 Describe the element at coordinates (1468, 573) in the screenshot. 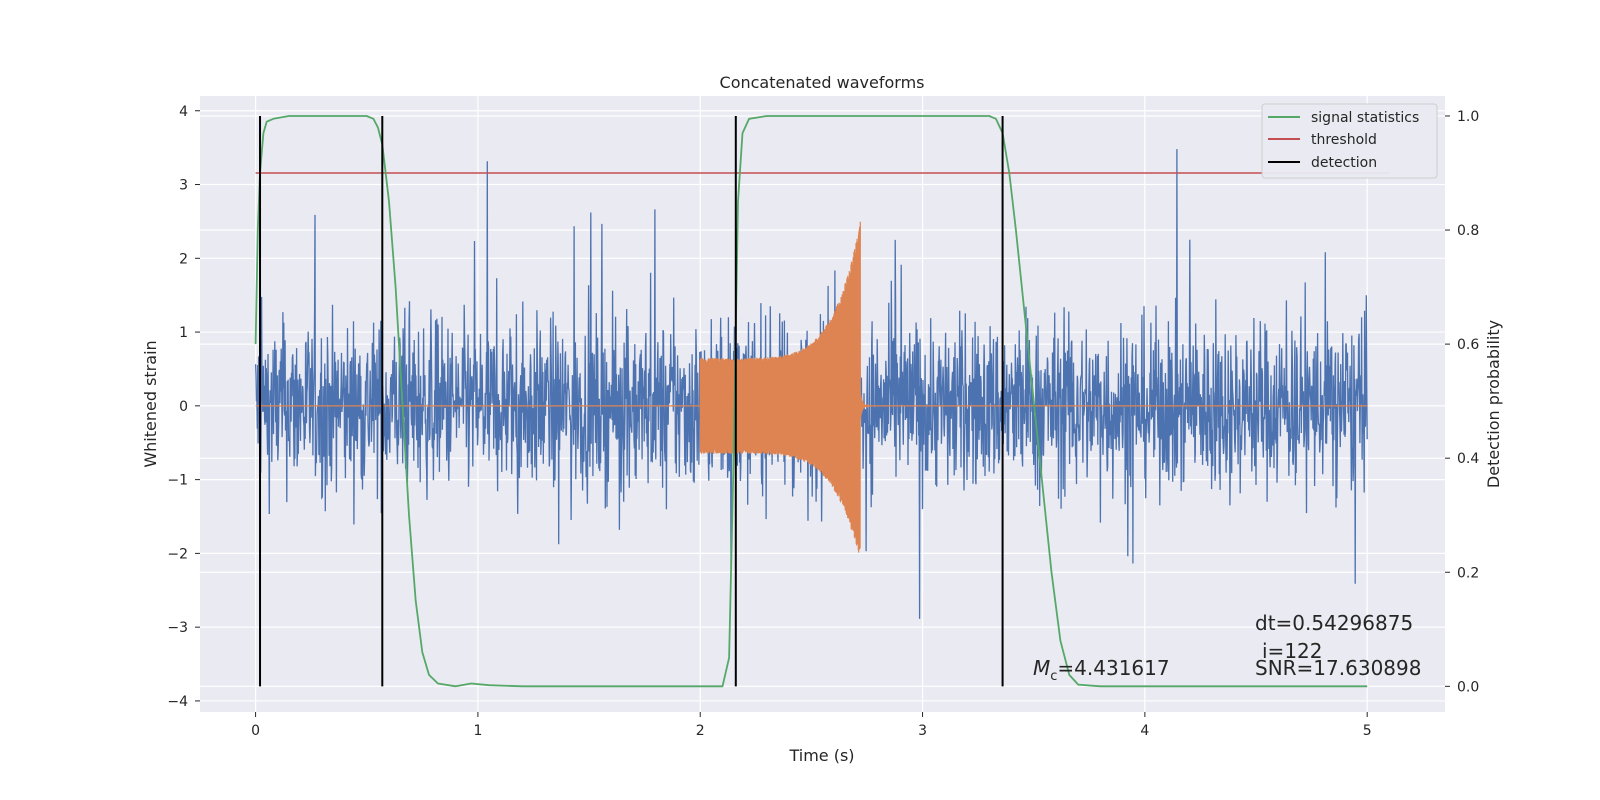

I see `y-tick-label-right: 0.2` at that location.